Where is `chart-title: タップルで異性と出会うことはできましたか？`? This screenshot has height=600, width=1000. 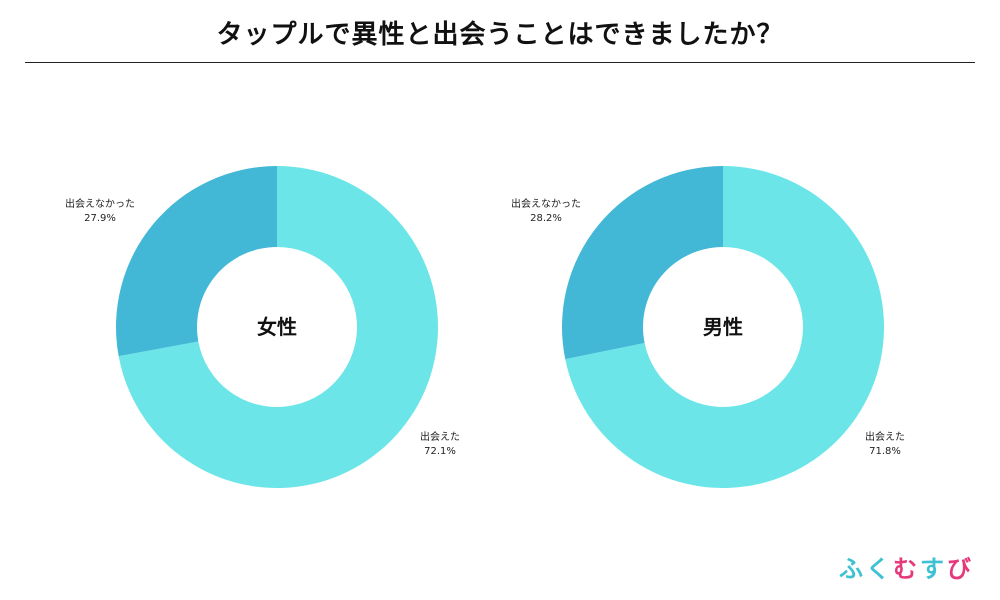
chart-title: タップルで異性と出会うことはできましたか？ is located at coordinates (500, 35).